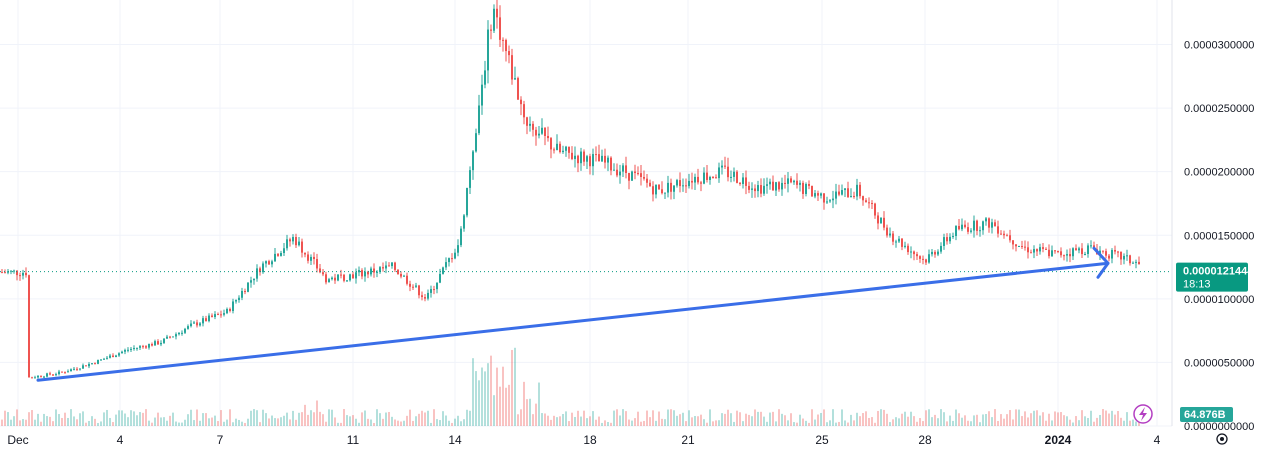  I want to click on time-axis: Dec 4 7 11 14 18 21 25 28 2024 4, so click(583, 440).